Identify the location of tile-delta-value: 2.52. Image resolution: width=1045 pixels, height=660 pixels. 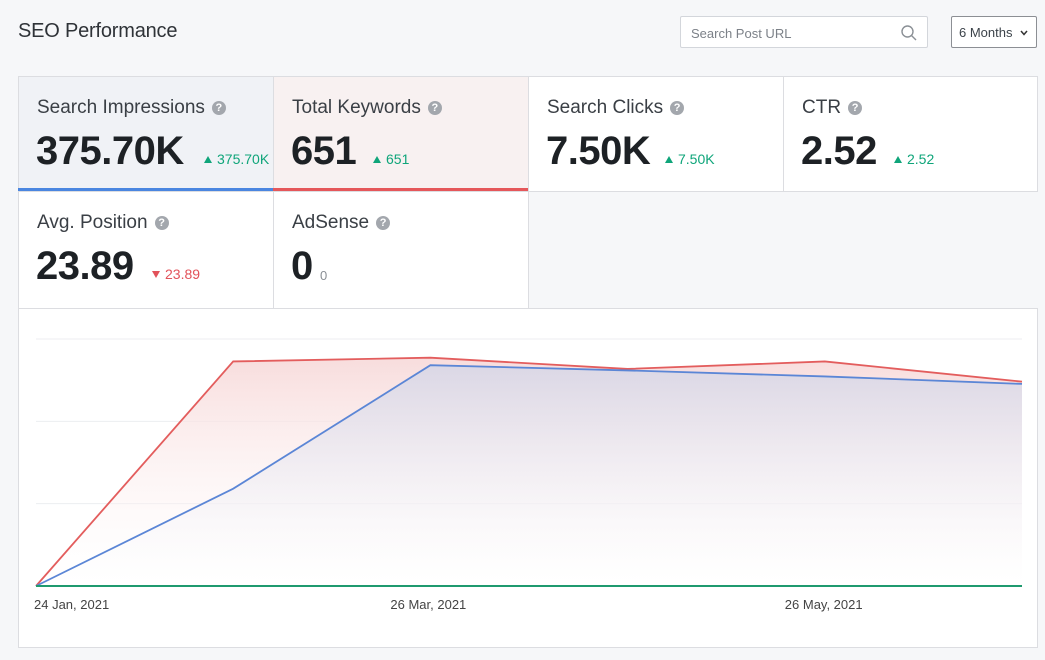
(921, 159).